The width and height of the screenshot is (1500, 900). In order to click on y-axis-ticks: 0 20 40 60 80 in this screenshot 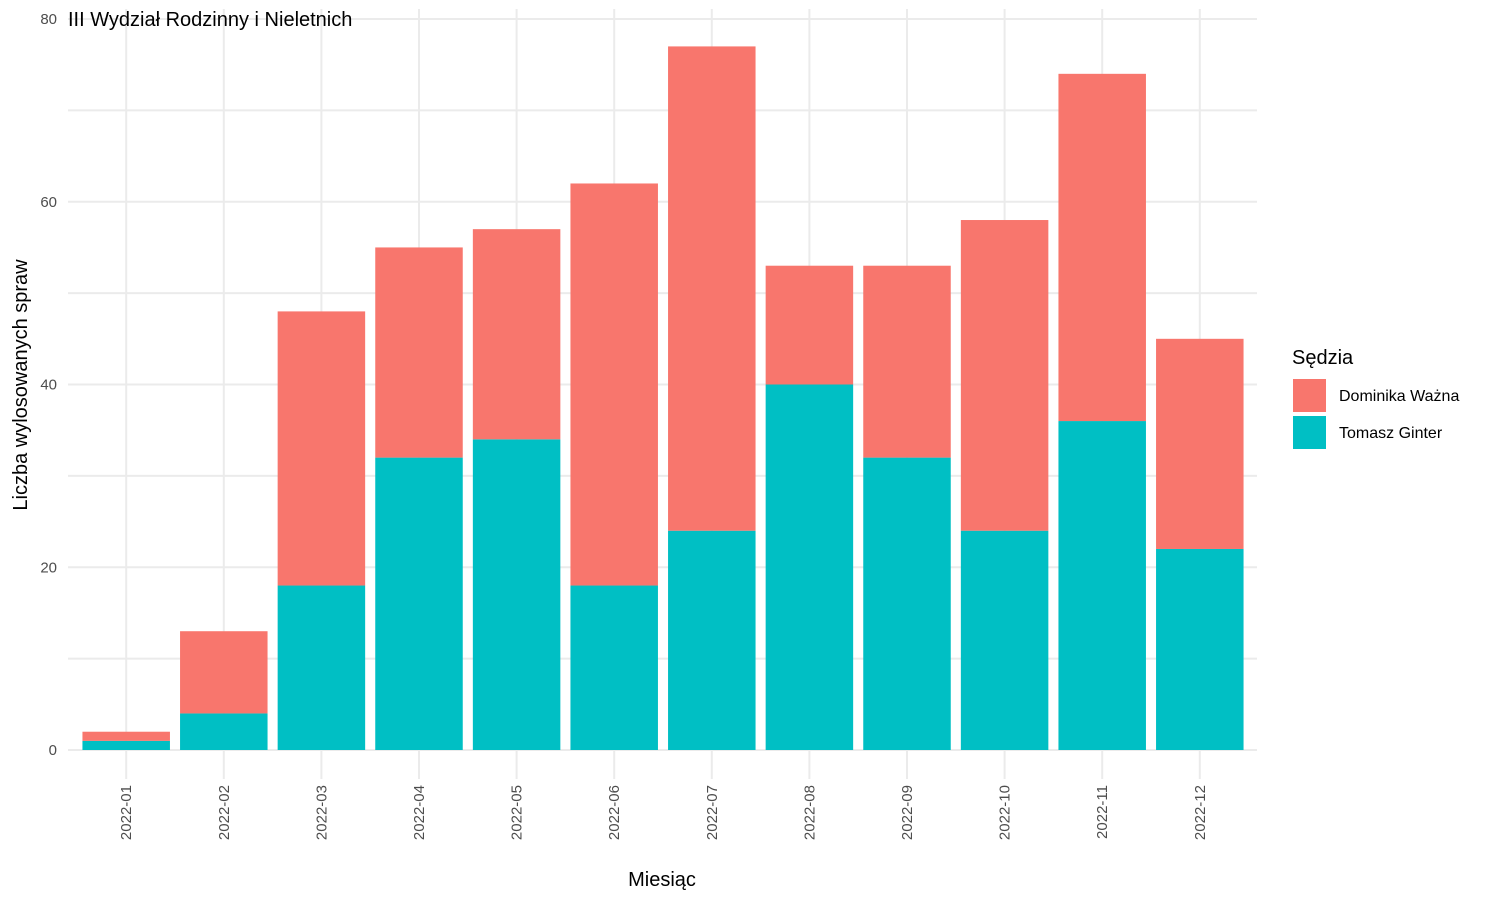, I will do `click(48, 385)`.